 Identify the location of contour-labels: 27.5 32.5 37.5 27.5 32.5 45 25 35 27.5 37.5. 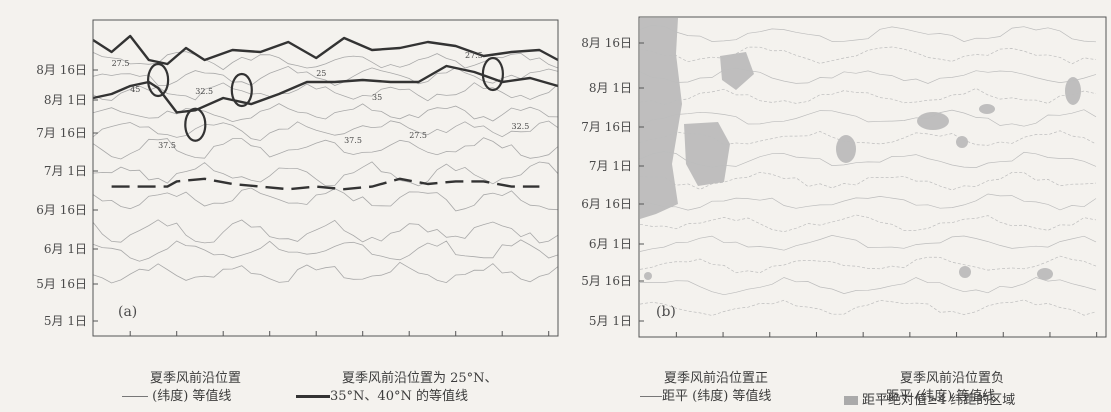
(321, 100).